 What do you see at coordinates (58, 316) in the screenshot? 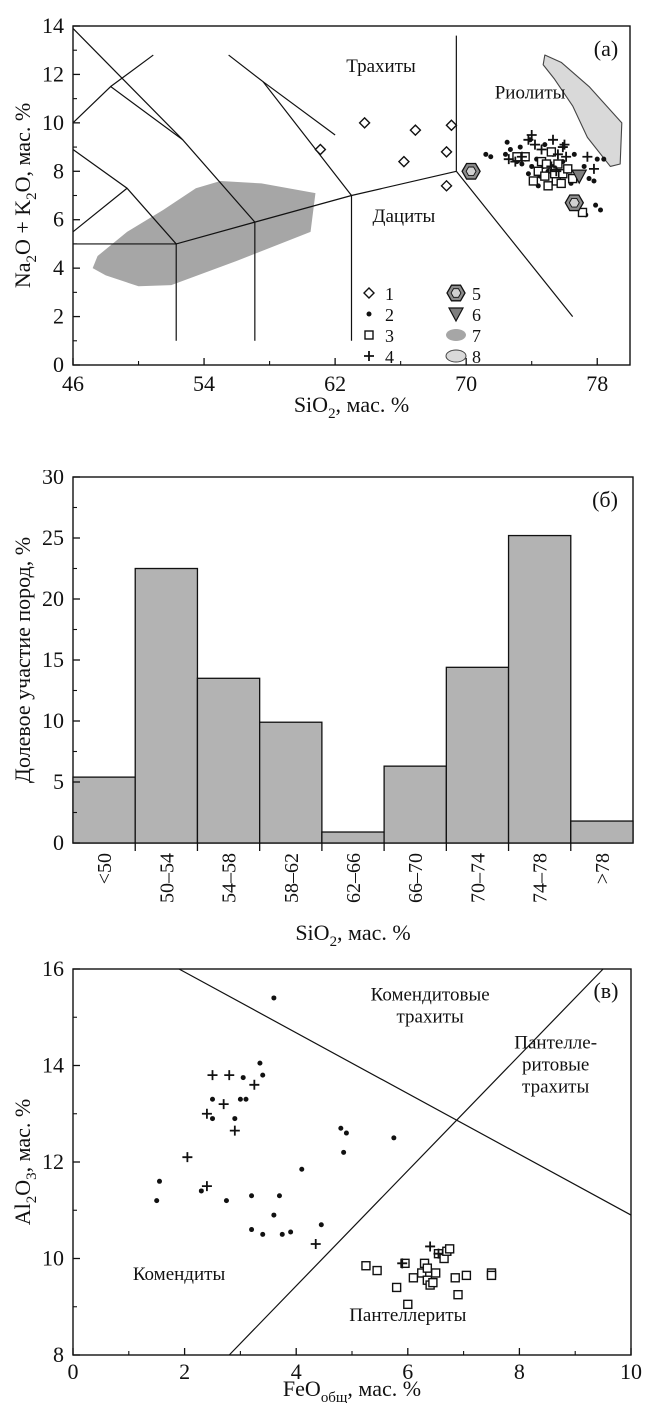
I see `y-tick-label: 2` at bounding box center [58, 316].